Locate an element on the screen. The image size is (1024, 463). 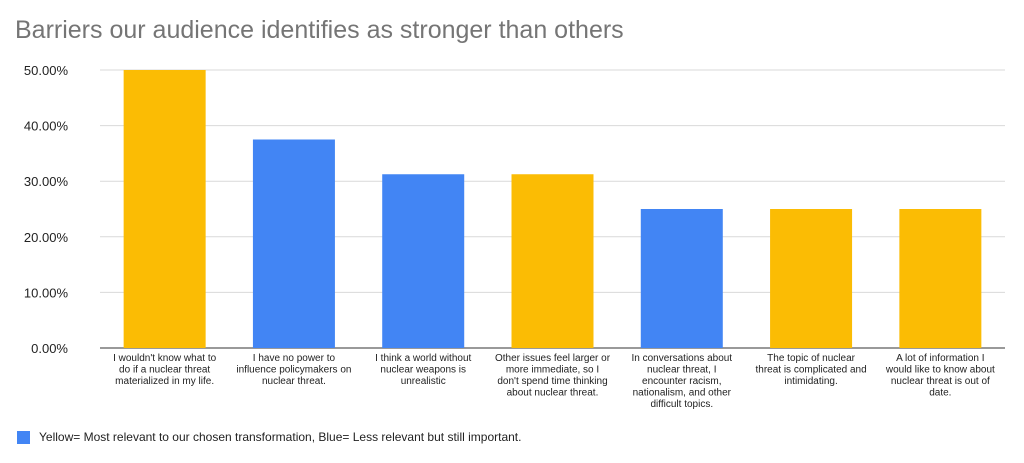
y-tick-label: 20.00% is located at coordinates (46, 237).